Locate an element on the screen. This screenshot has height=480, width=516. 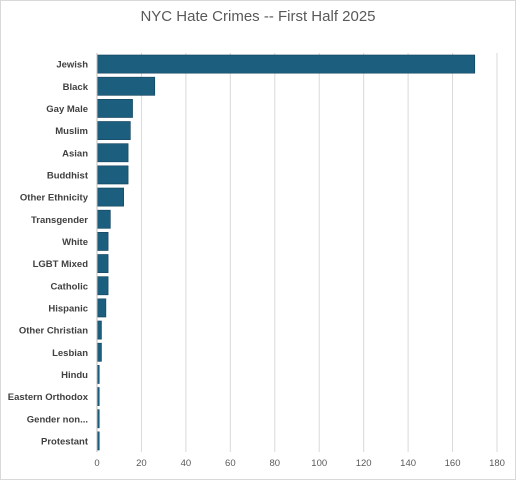
category-label: LGBT Mixed is located at coordinates (61, 264).